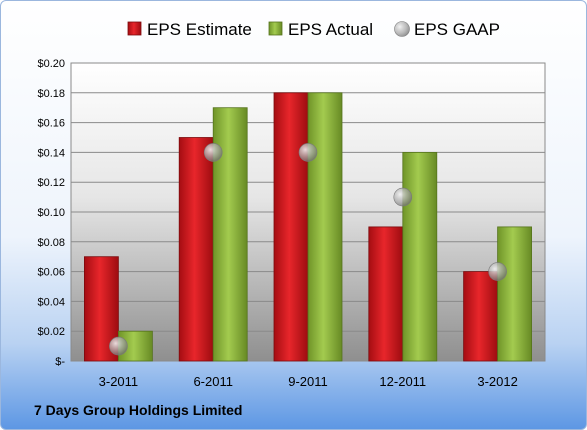 The height and width of the screenshot is (430, 587). Describe the element at coordinates (51, 124) in the screenshot. I see `y-tick-label: $0.16` at that location.